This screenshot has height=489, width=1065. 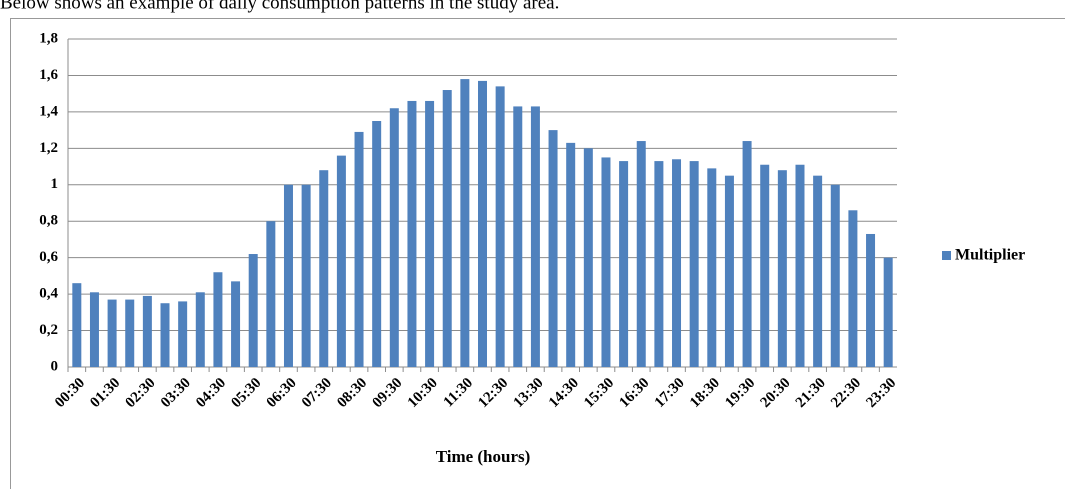 I want to click on x-tick-label: 05:30, so click(x=246, y=393).